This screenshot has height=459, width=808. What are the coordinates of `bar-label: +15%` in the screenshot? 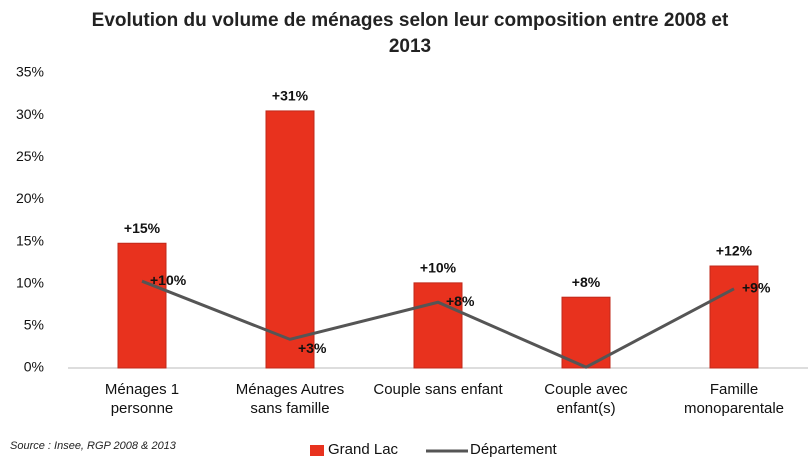 It's located at (142, 228).